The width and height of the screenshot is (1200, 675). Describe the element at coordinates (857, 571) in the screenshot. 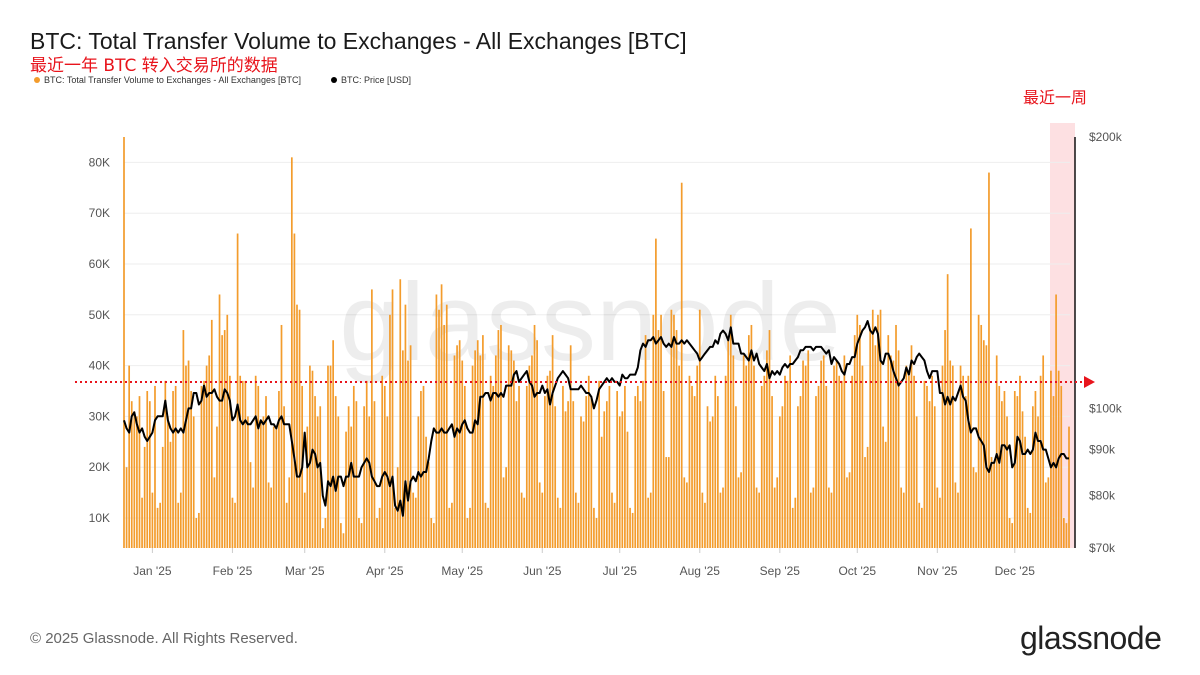

I see `x-tick-label: Oct '25` at that location.